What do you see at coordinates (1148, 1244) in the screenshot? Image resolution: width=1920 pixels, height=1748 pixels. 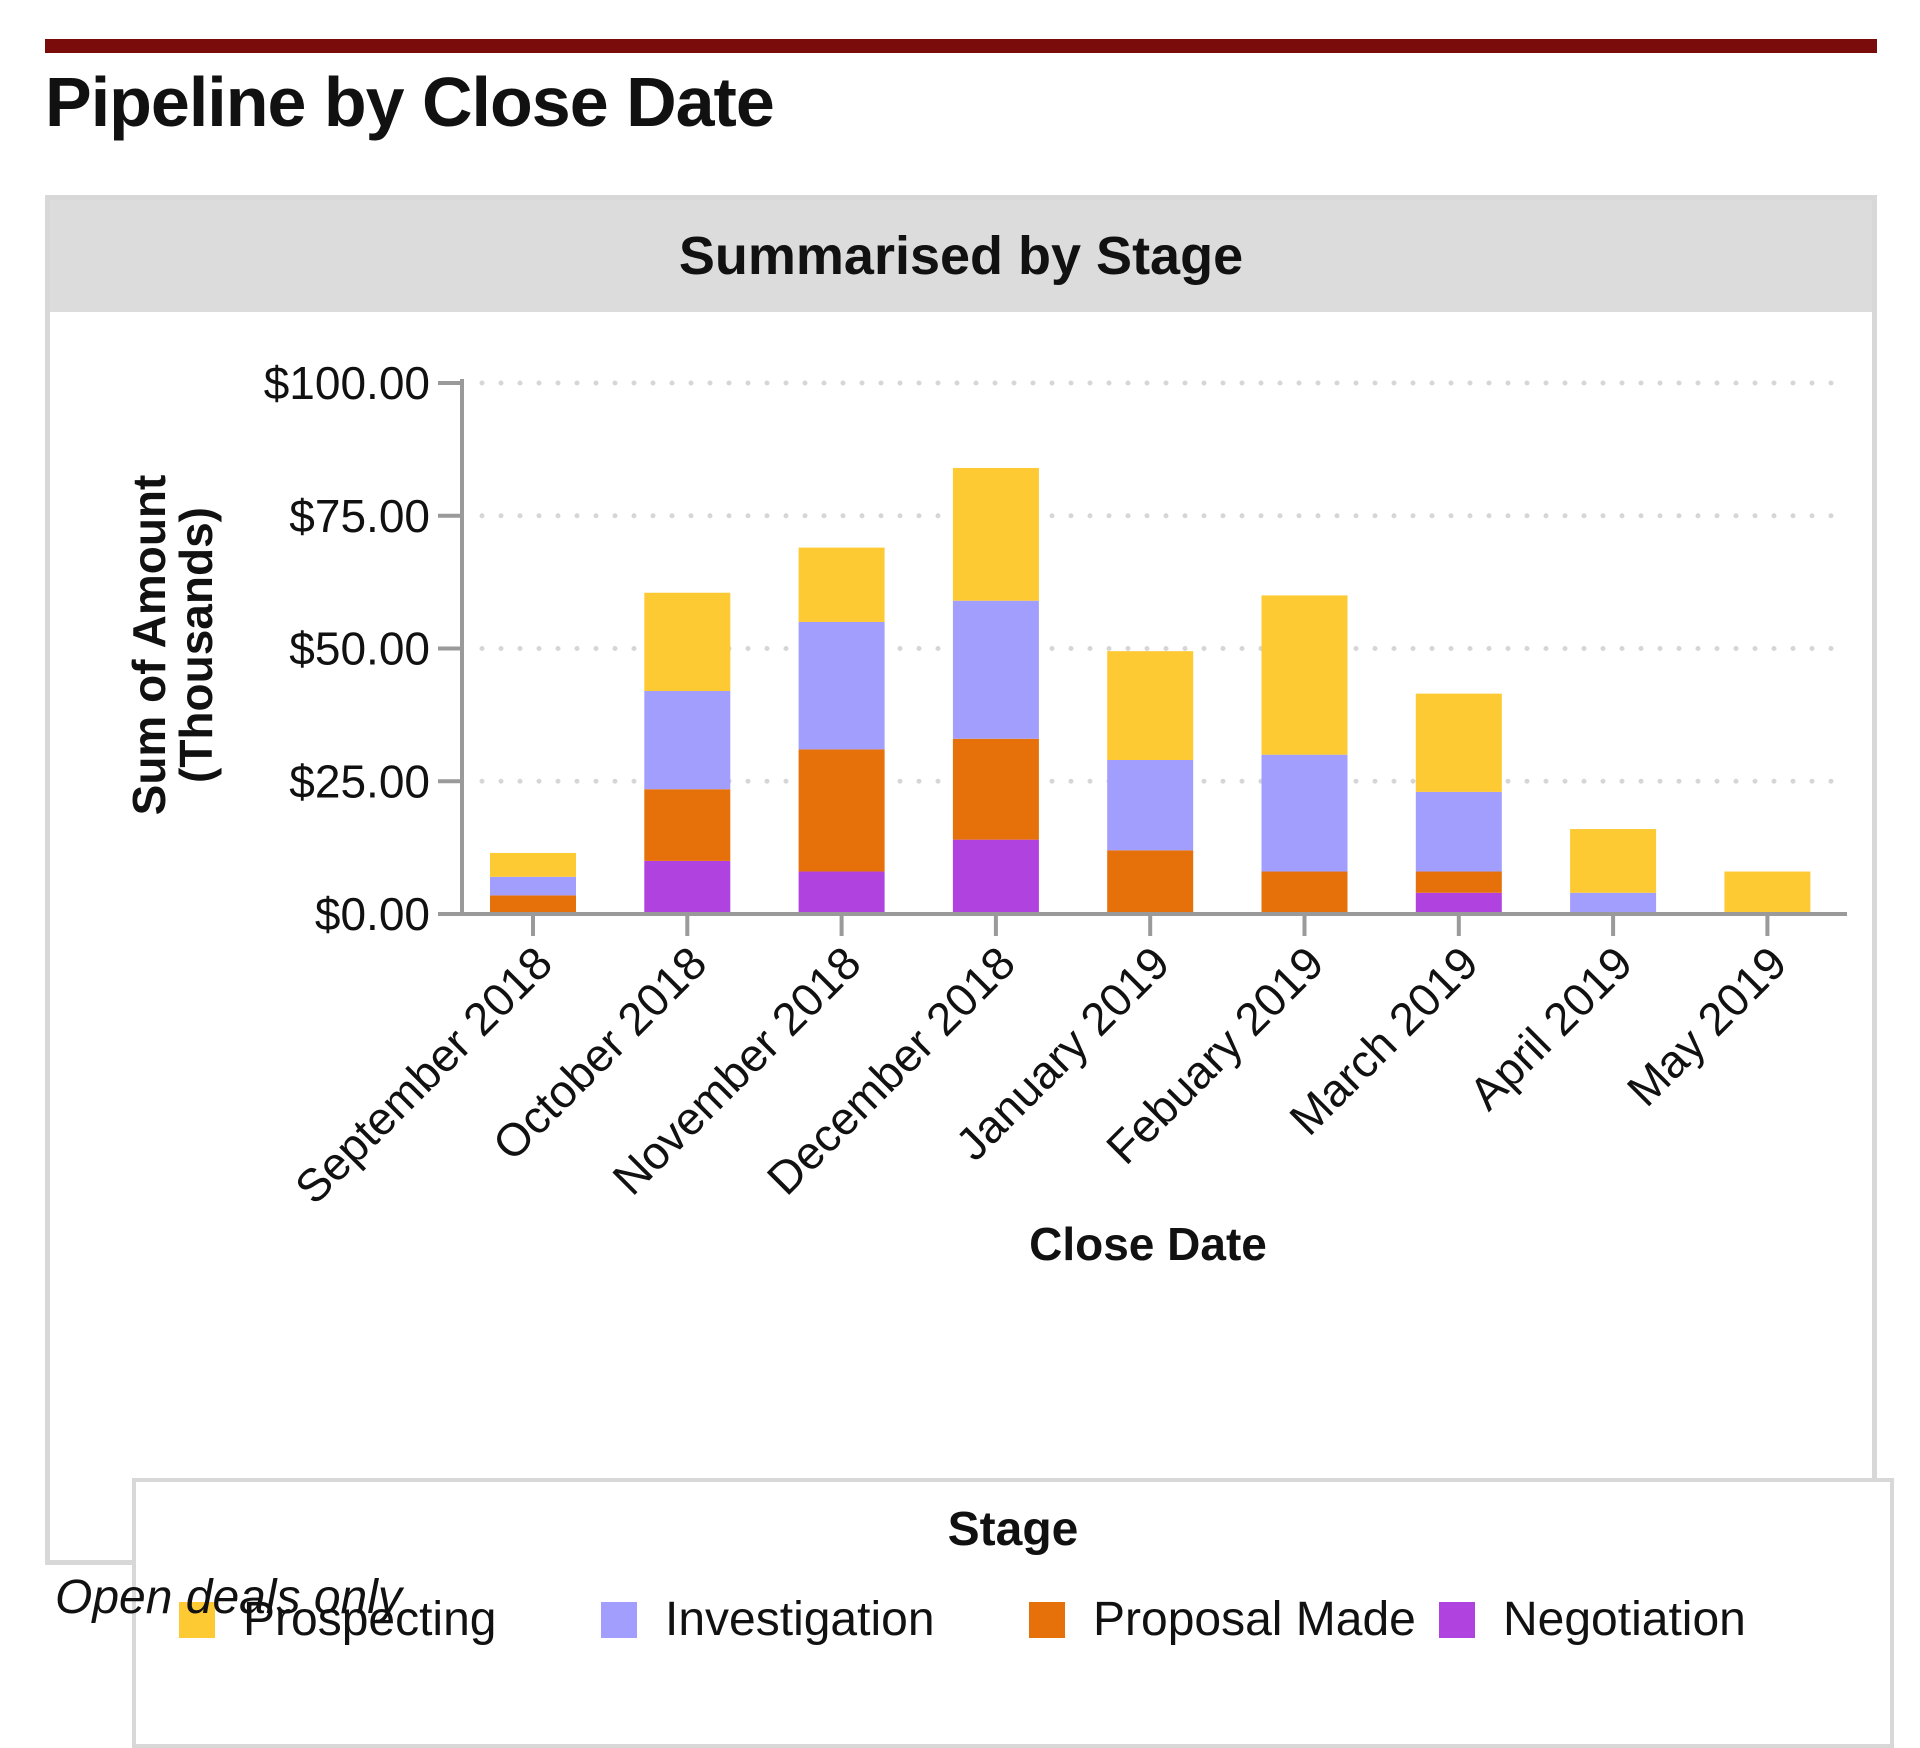 I see `x-axis-title: Close Date` at bounding box center [1148, 1244].